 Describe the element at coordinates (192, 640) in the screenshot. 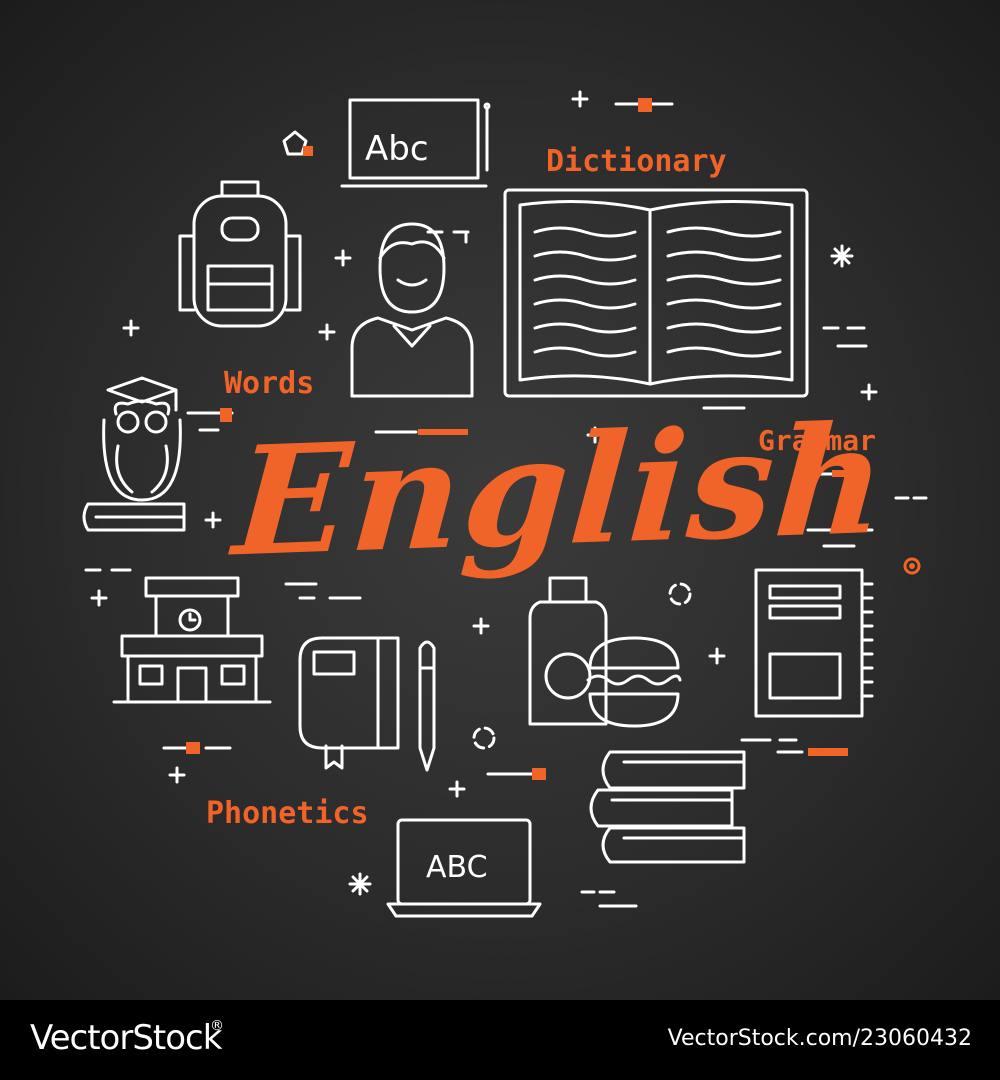

I see `school-building-icon` at that location.